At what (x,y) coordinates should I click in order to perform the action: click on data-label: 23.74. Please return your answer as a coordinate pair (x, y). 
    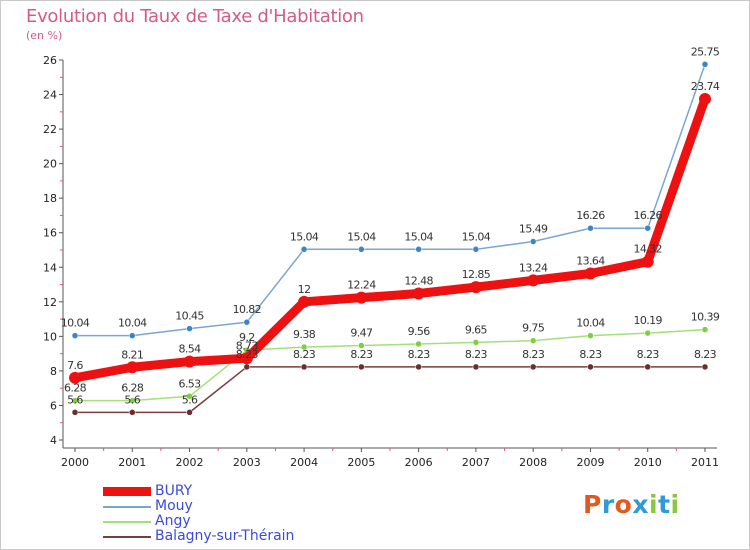
    Looking at the image, I should click on (705, 86).